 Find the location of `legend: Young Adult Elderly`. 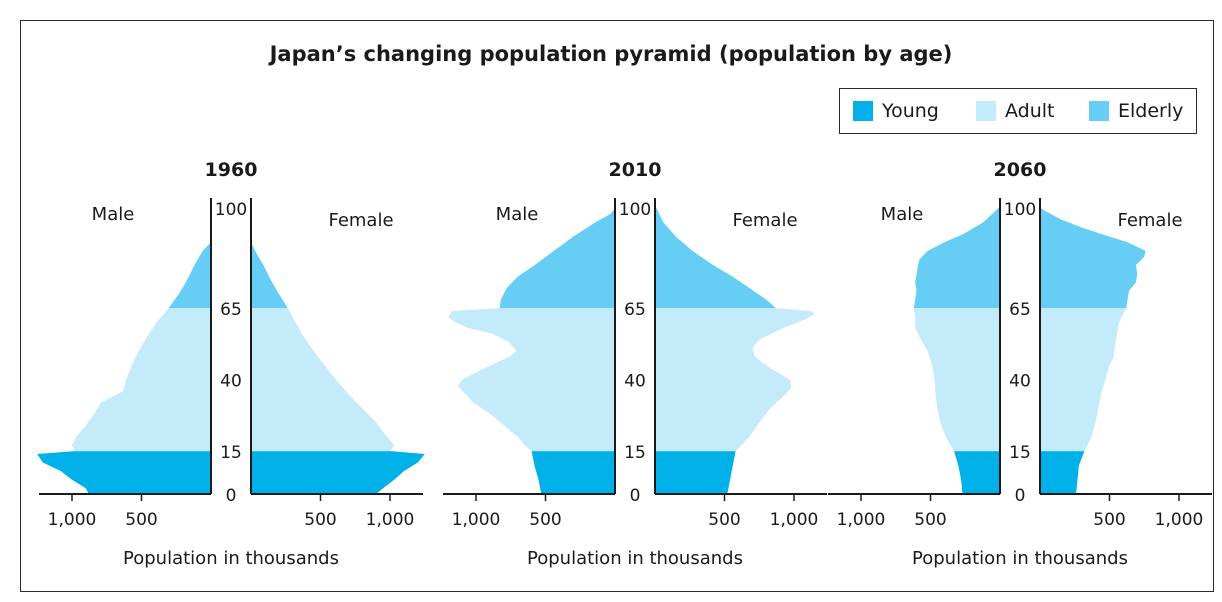

legend: Young Adult Elderly is located at coordinates (1018, 111).